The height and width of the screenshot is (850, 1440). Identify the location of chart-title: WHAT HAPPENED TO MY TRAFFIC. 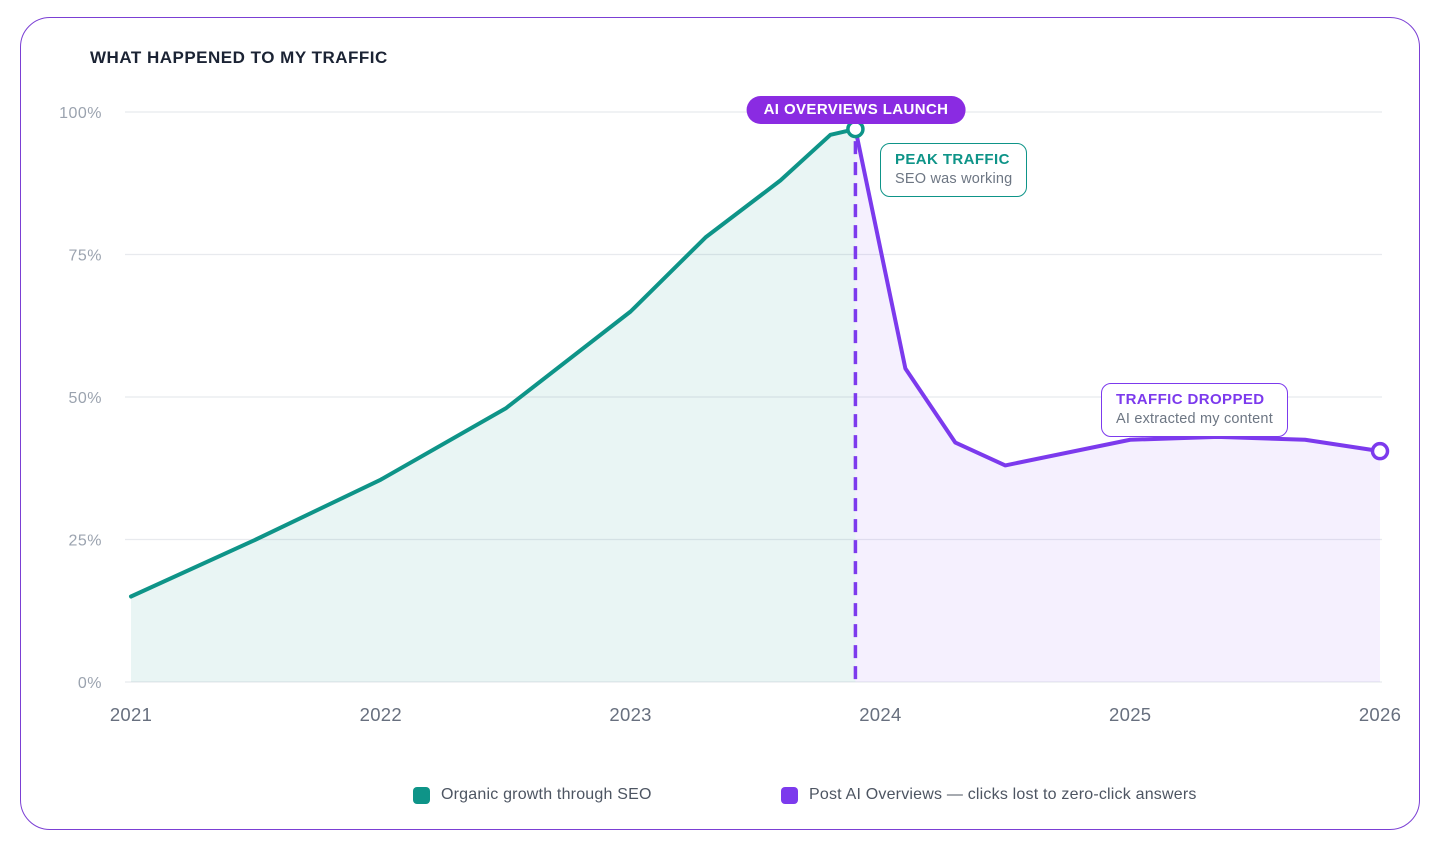
(239, 57).